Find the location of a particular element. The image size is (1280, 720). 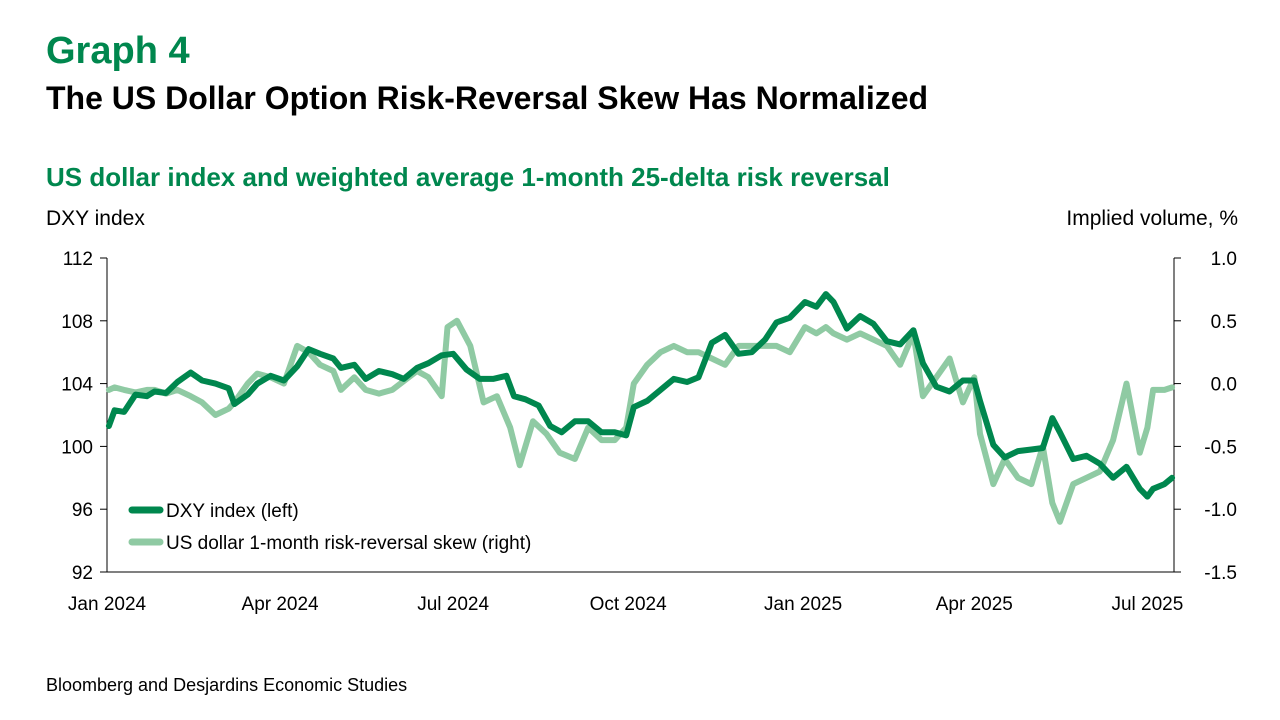

left-tick-label: 104 is located at coordinates (77, 385).